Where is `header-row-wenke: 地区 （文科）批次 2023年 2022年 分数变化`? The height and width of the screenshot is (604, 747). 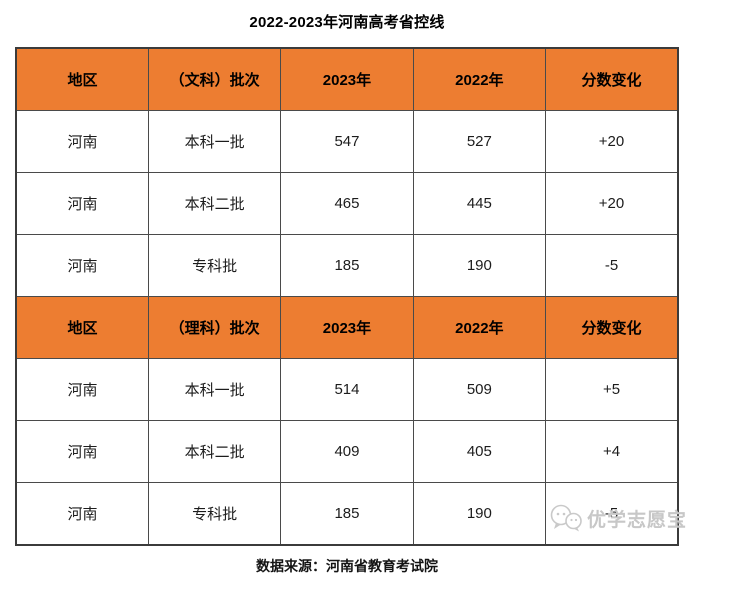 header-row-wenke: 地区 （文科）批次 2023年 2022年 分数变化 is located at coordinates (347, 79).